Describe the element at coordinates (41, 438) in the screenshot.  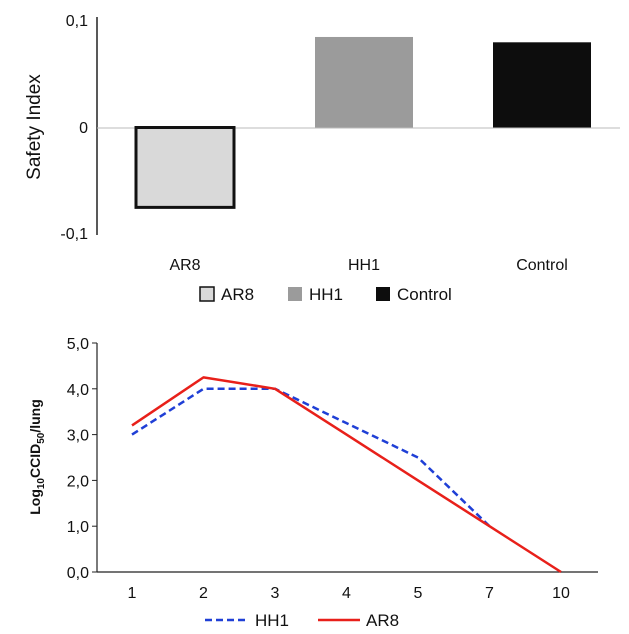
I see `ylabel-sub50: 50` at that location.